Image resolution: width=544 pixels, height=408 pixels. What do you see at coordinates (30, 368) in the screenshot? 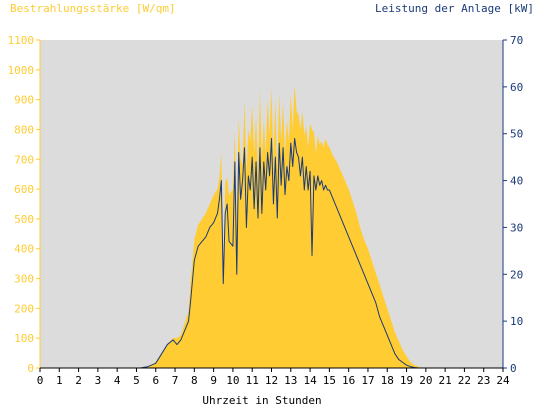
I see `left-tick-label: 0` at bounding box center [30, 368].